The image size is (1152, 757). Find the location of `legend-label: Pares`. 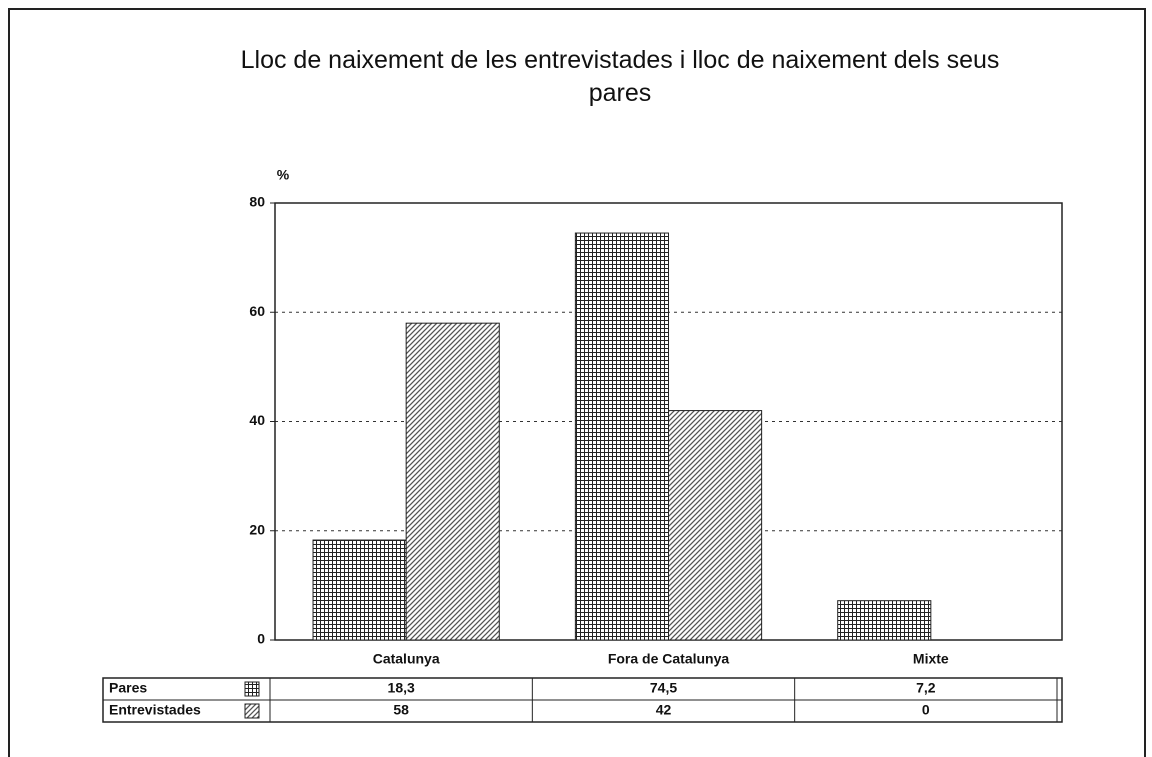

legend-label: Pares is located at coordinates (128, 688).